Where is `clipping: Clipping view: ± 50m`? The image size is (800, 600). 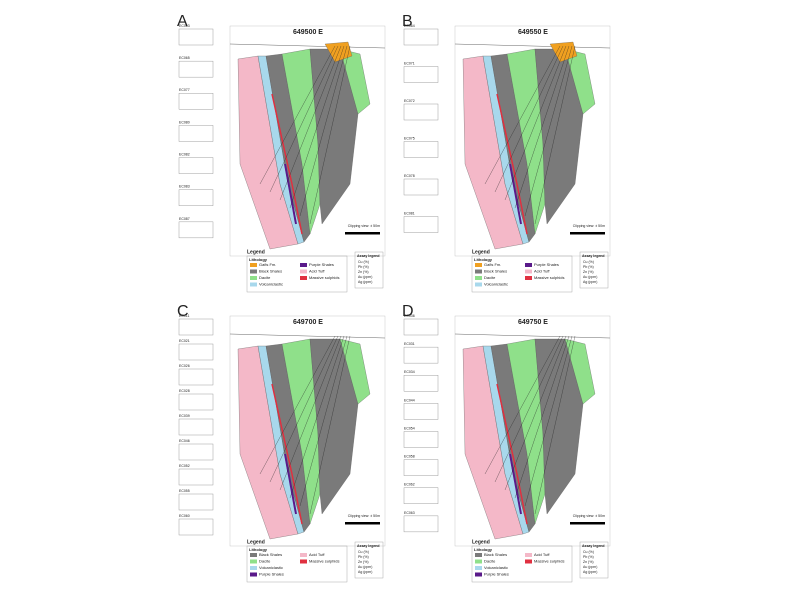 clipping: Clipping view: ± 50m is located at coordinates (364, 226).